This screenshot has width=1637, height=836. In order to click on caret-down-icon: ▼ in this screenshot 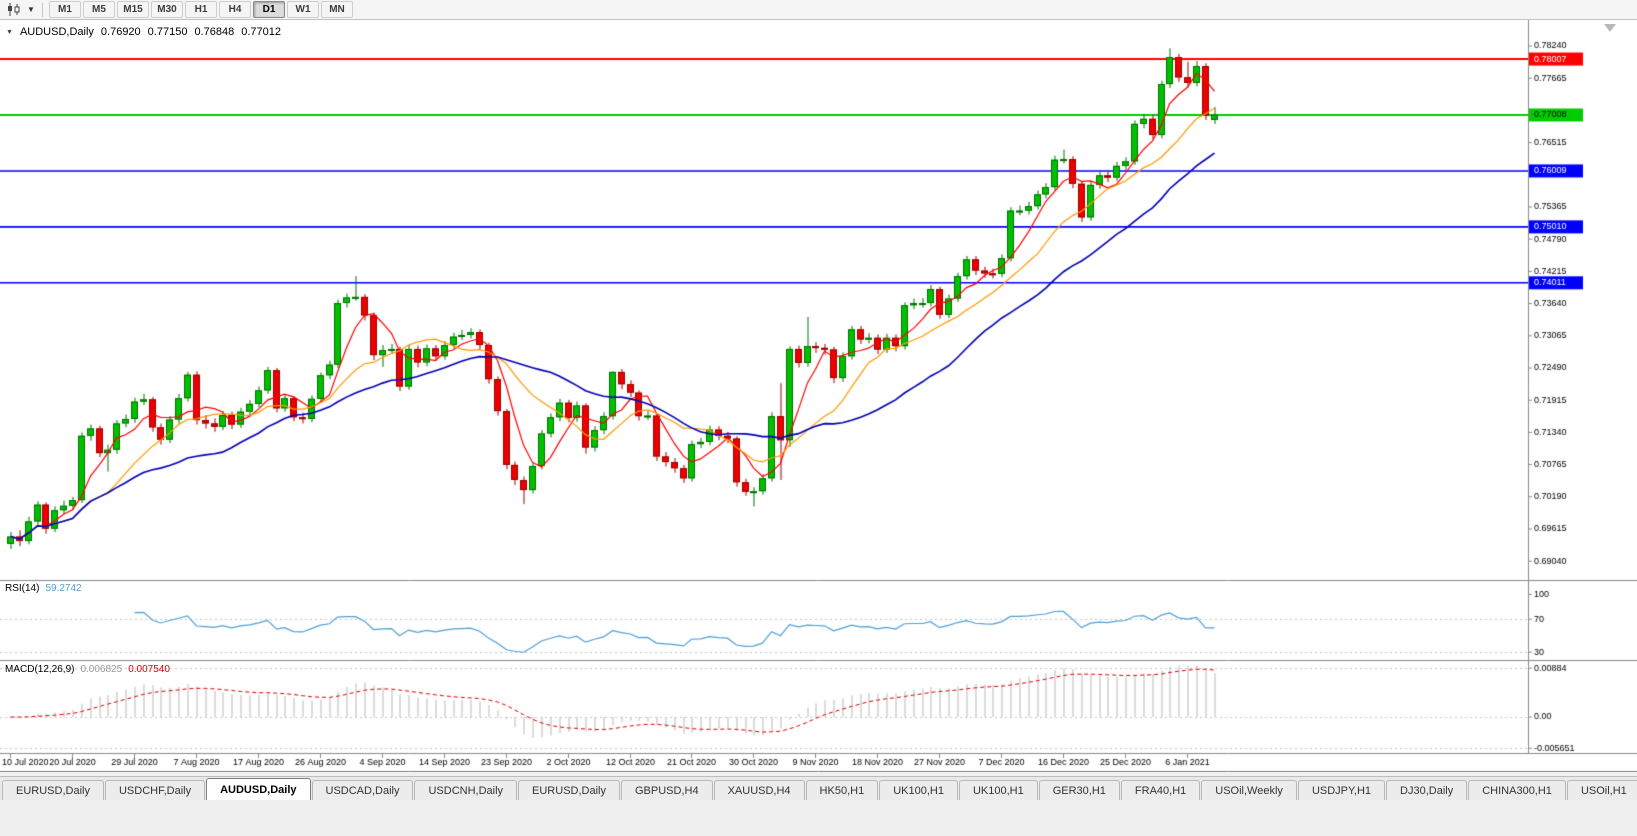, I will do `click(31, 9)`.